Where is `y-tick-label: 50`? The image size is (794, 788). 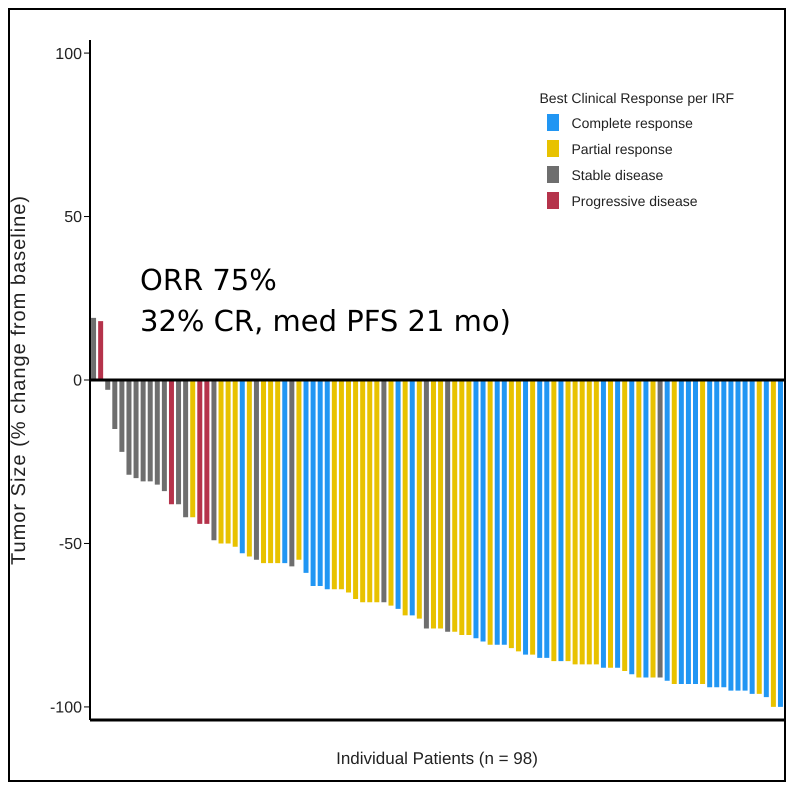
y-tick-label: 50 is located at coordinates (73, 217).